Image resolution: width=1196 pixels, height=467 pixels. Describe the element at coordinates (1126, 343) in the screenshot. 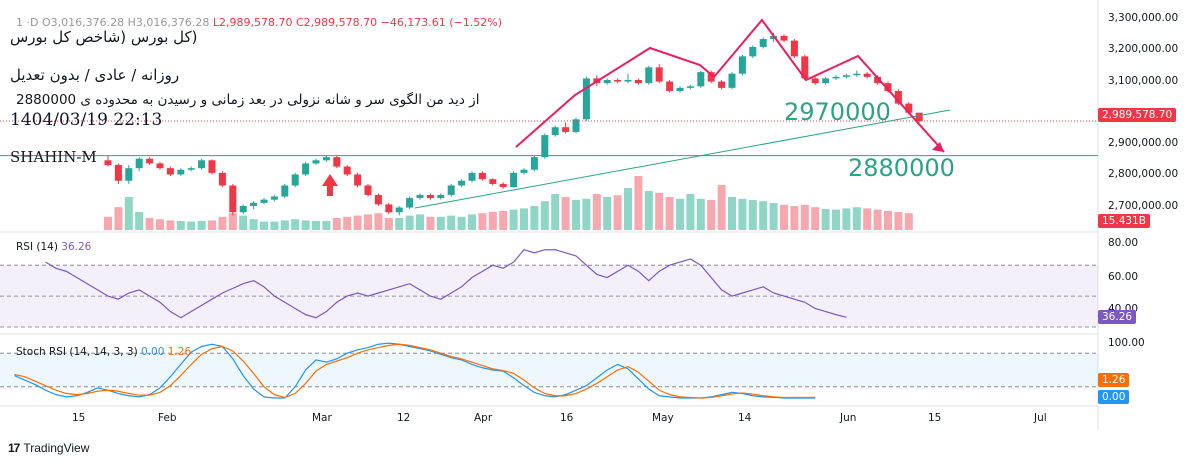

I see `stoch-tick: 100.00` at that location.